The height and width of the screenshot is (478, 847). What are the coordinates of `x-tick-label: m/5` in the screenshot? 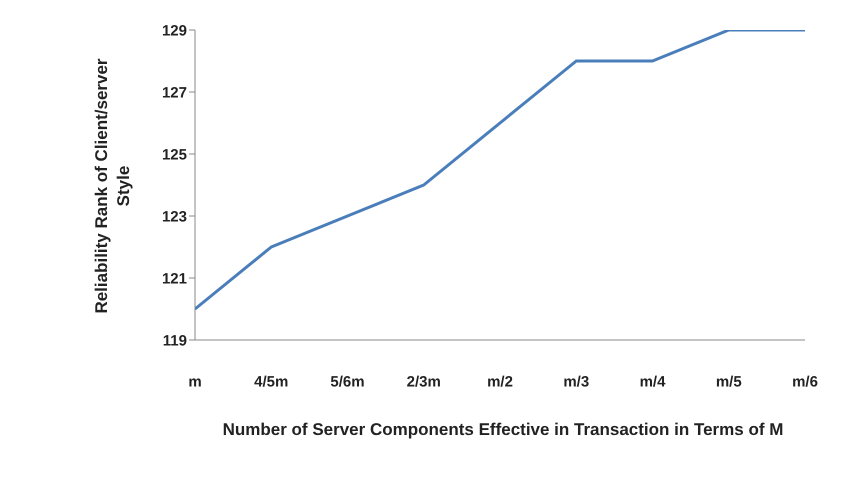 It's located at (729, 382).